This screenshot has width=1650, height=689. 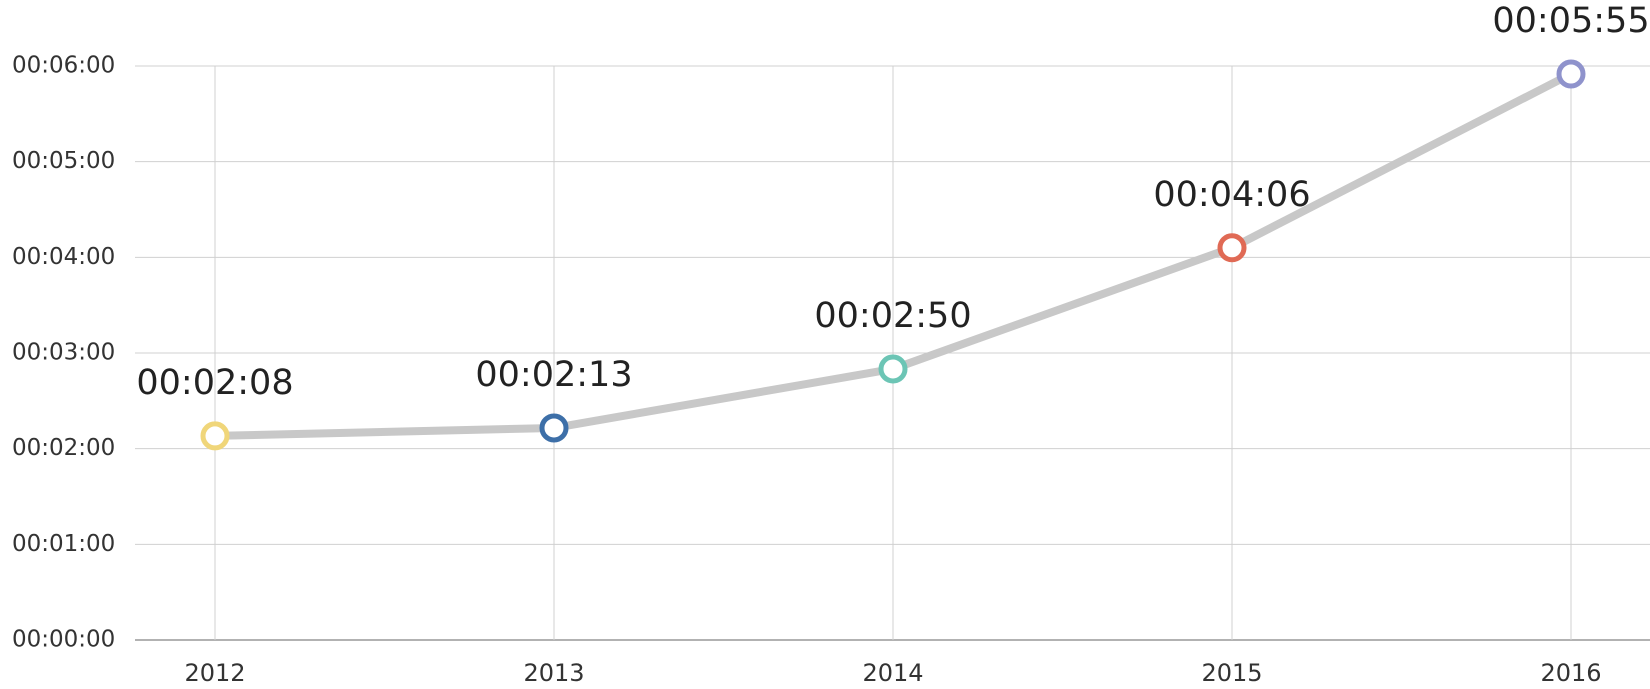 I want to click on x-tick-label: 2013, so click(x=553, y=673).